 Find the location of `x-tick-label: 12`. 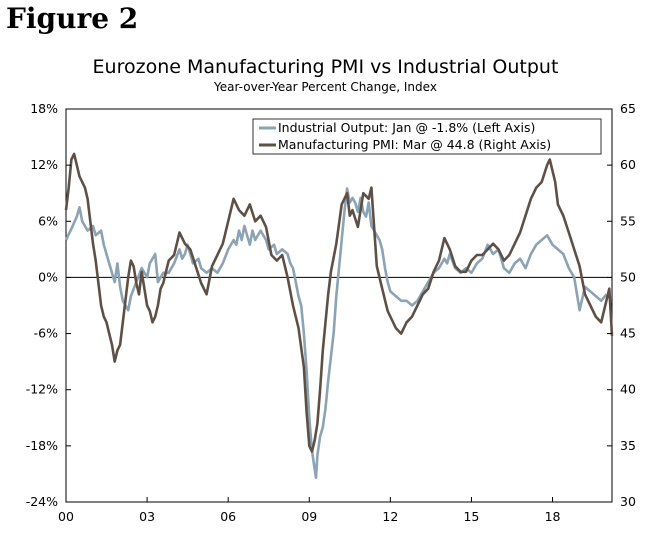

x-tick-label: 12 is located at coordinates (390, 516).